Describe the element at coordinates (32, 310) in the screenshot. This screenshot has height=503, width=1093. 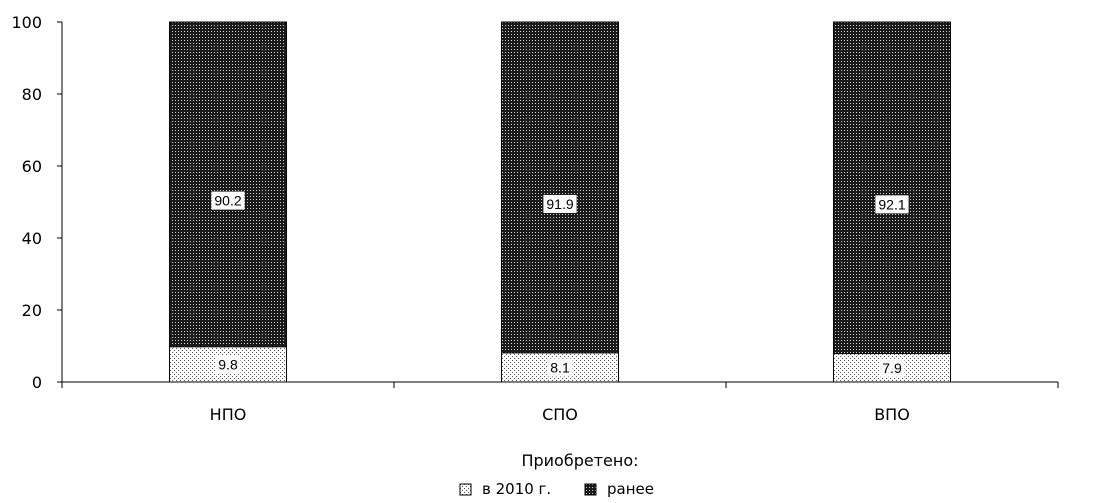
I see `y-tick-label: 20` at that location.